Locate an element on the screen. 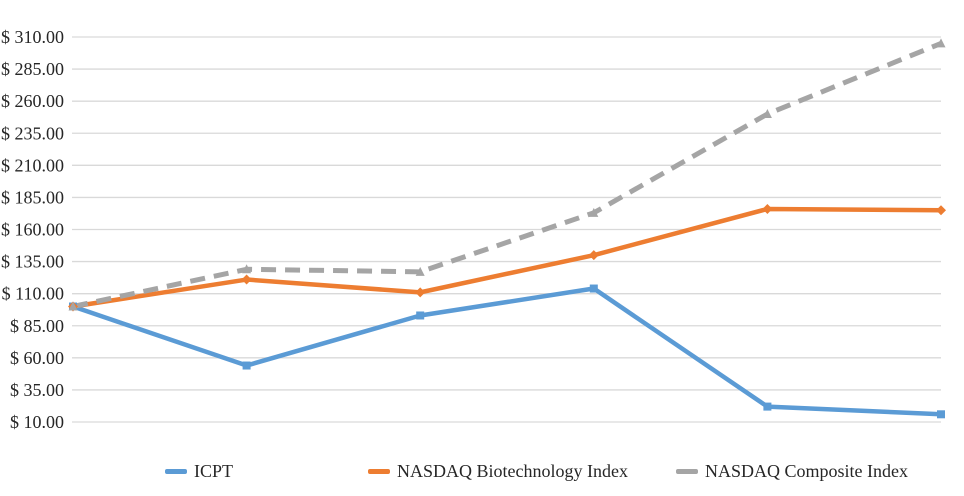 This screenshot has width=964, height=496. y-tick-label: $ 210.00 is located at coordinates (32, 165).